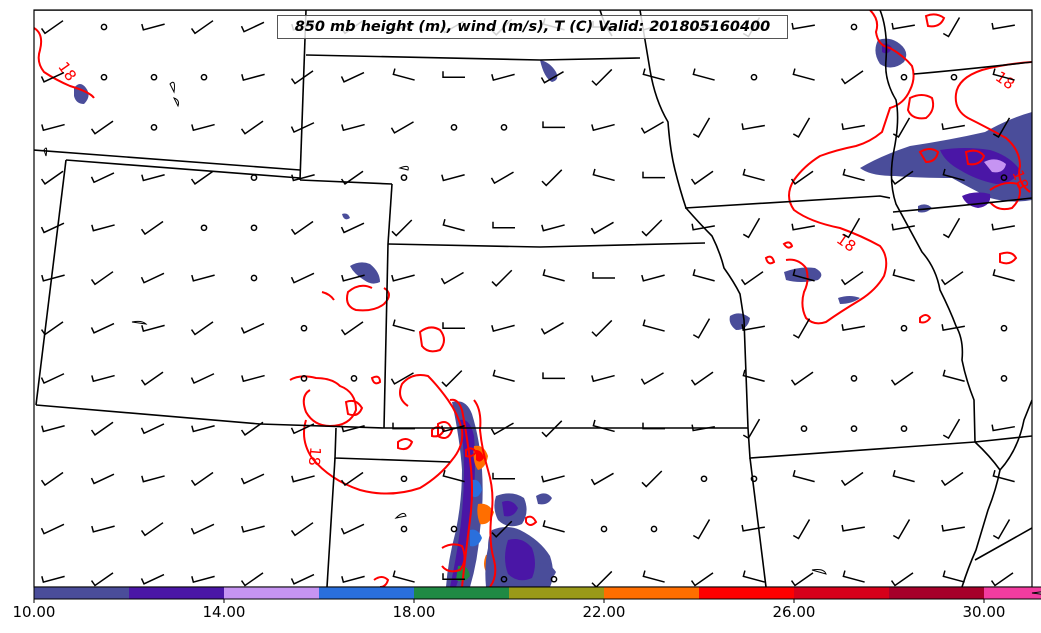  What do you see at coordinates (1020, 180) in the screenshot?
I see `contour-label: 18` at bounding box center [1020, 180].